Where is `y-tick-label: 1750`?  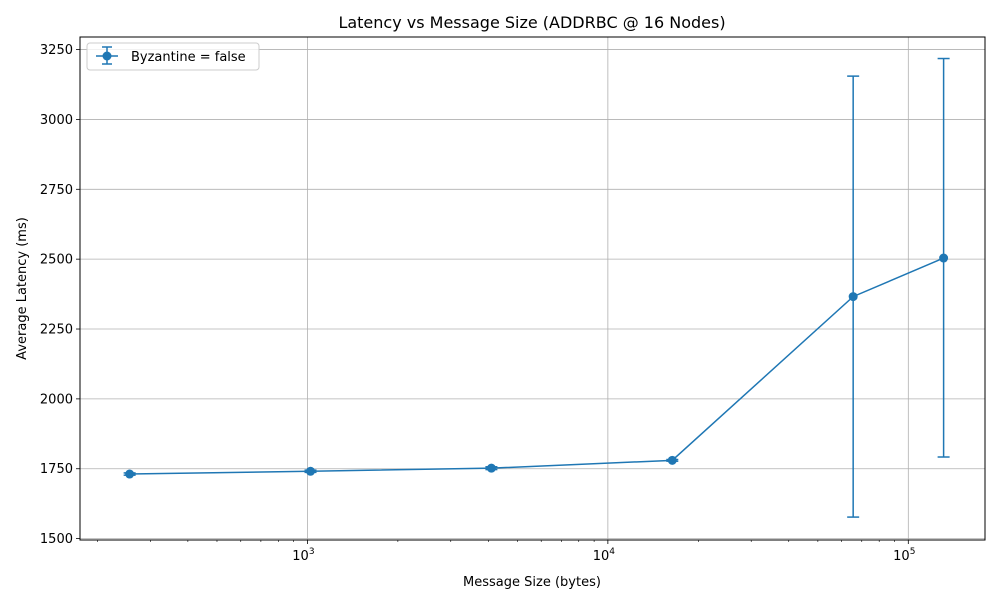
y-tick-label: 1750 is located at coordinates (56, 469).